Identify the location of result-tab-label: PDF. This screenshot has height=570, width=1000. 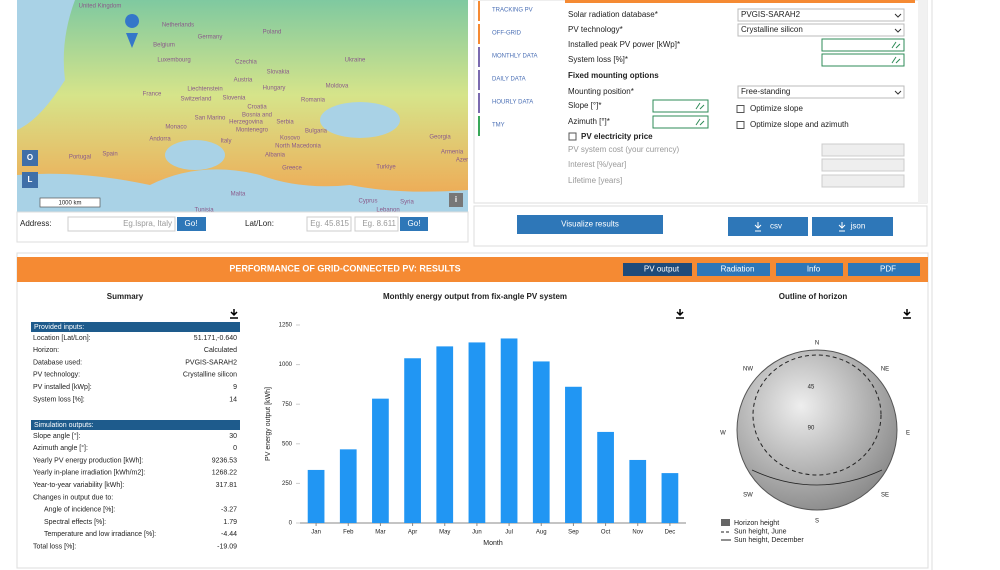
(888, 269).